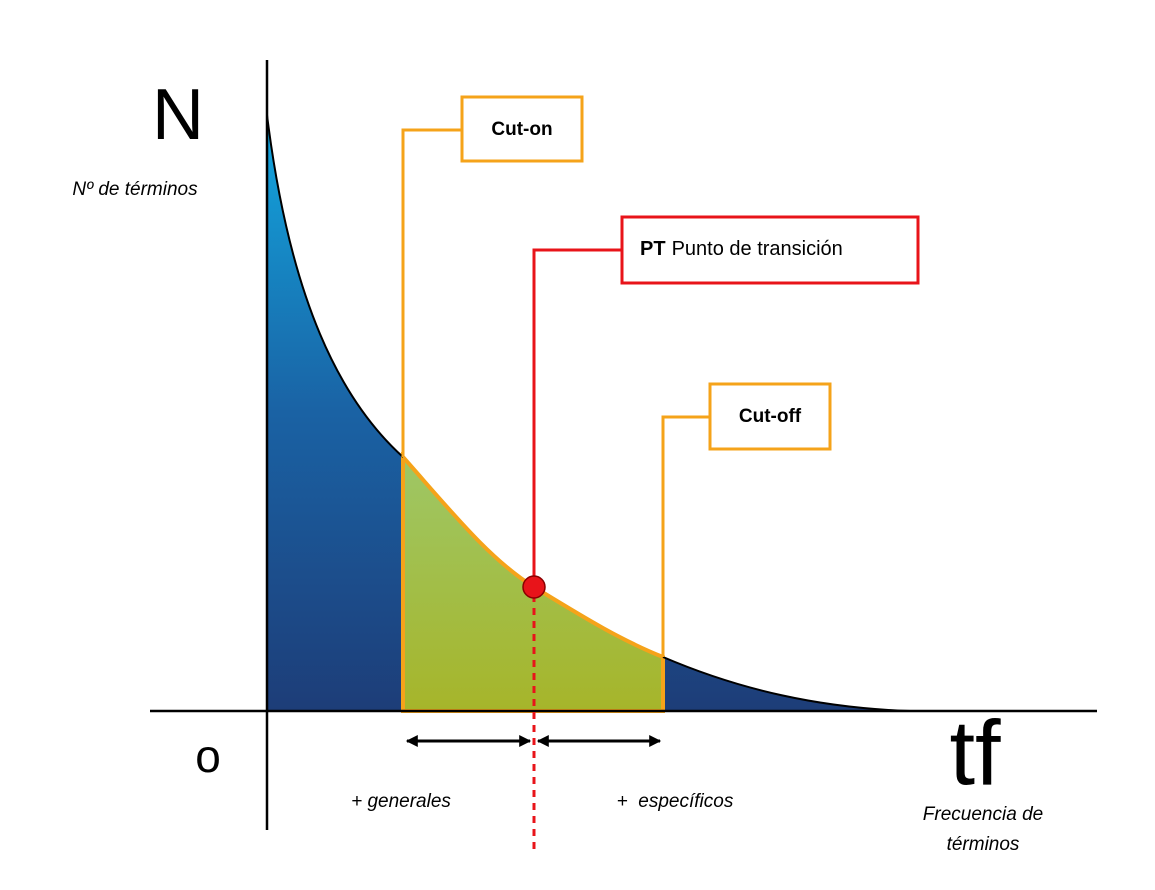  What do you see at coordinates (577, 417) in the screenshot?
I see `pt-leader` at bounding box center [577, 417].